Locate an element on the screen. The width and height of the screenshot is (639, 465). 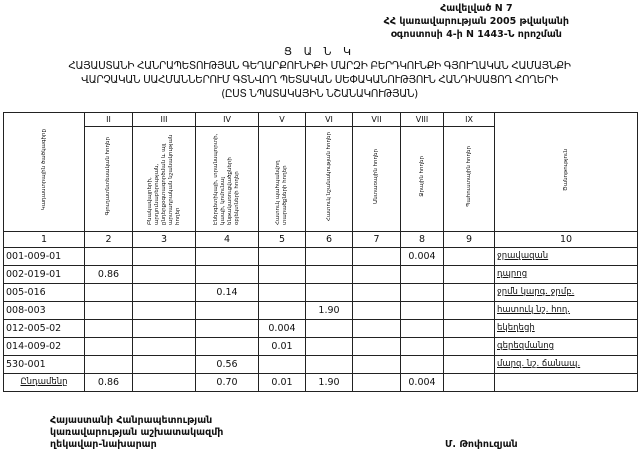
table-row: 005-016 0.14 ջրմն կարգ. ջրմբ. is located at coordinates (320, 292).